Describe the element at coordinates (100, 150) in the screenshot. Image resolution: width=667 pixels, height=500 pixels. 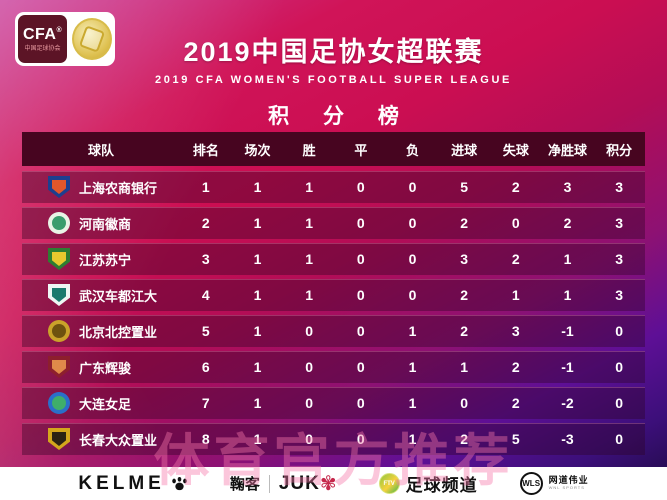
I see `column-header-0: 球队` at that location.